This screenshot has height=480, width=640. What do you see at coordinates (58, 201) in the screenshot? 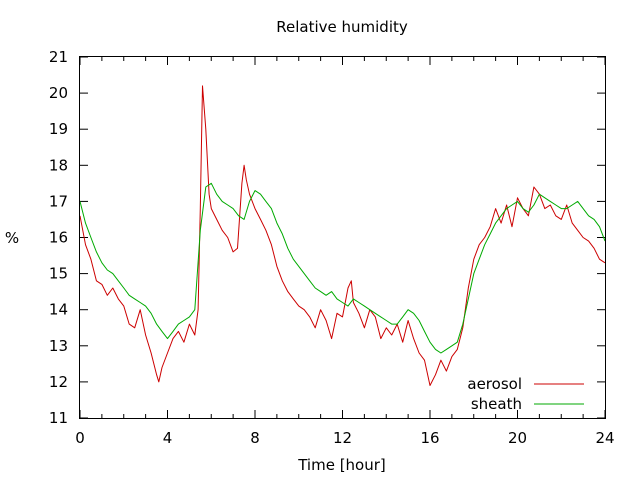
I see `y-tick-label: 17` at bounding box center [58, 201].